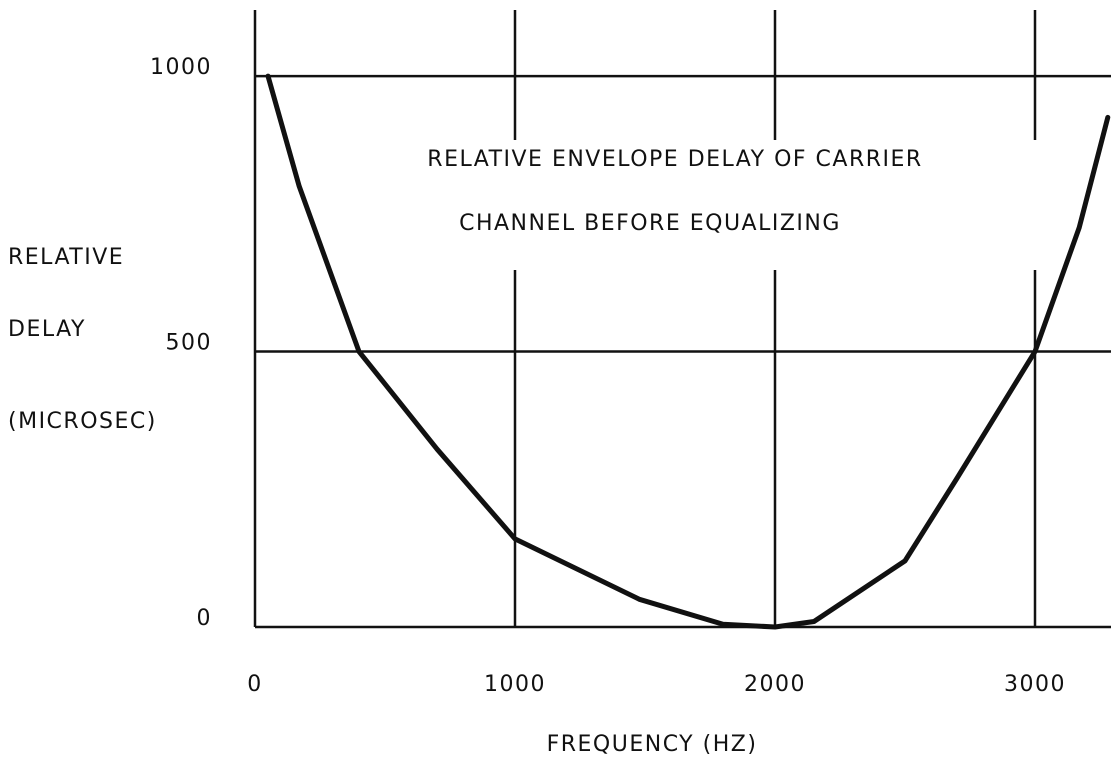 The height and width of the screenshot is (761, 1111). Describe the element at coordinates (690, 205) in the screenshot. I see `annotation-background` at that location.